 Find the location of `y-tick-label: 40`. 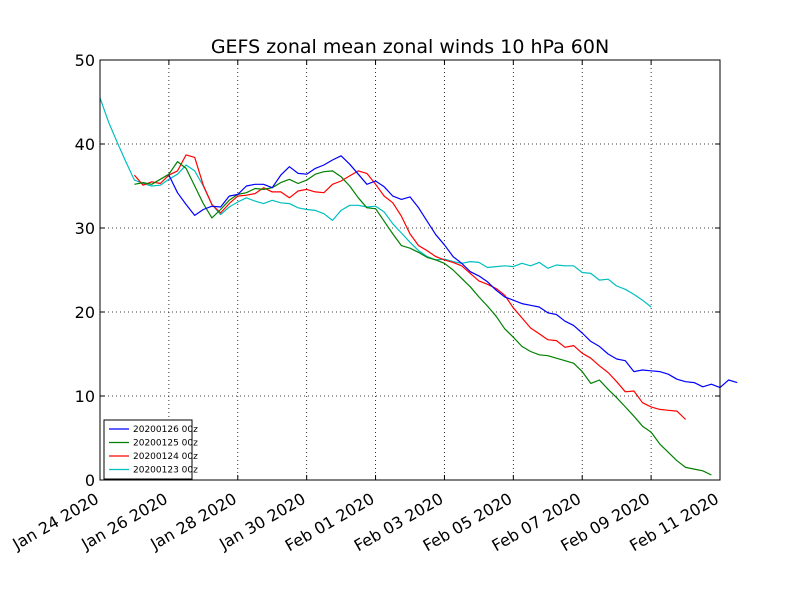

y-tick-label: 40 is located at coordinates (85, 144).